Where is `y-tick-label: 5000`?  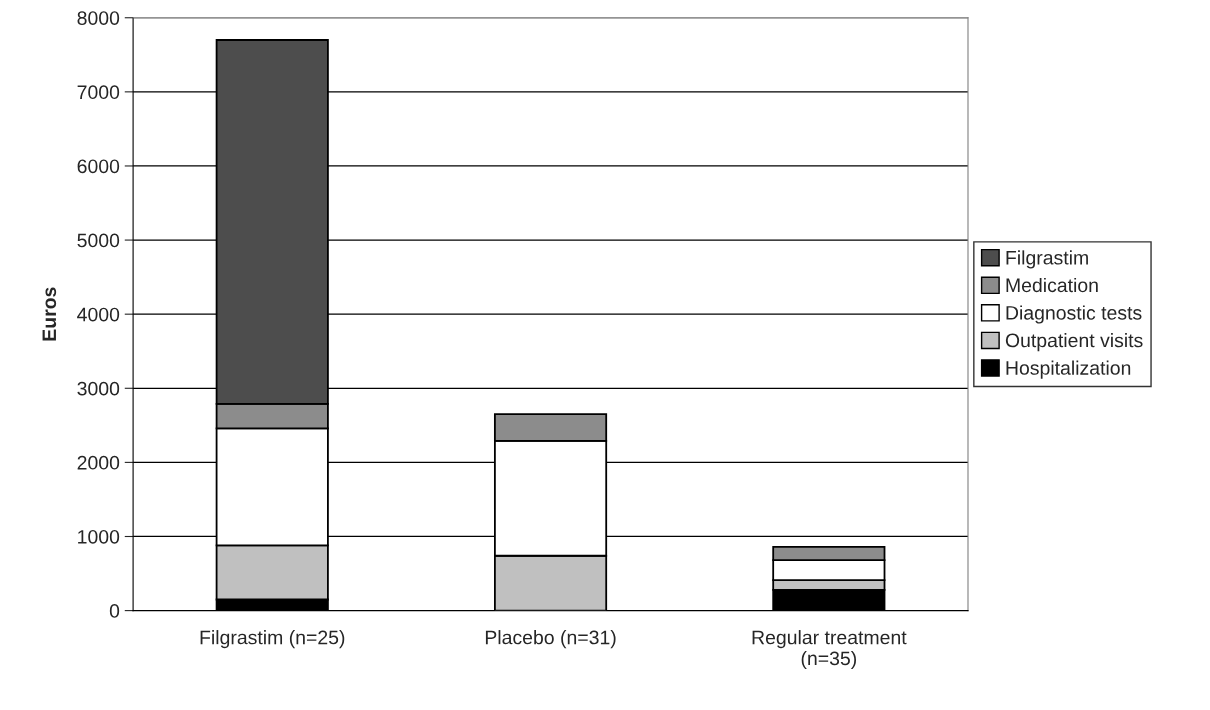 y-tick-label: 5000 is located at coordinates (98, 240).